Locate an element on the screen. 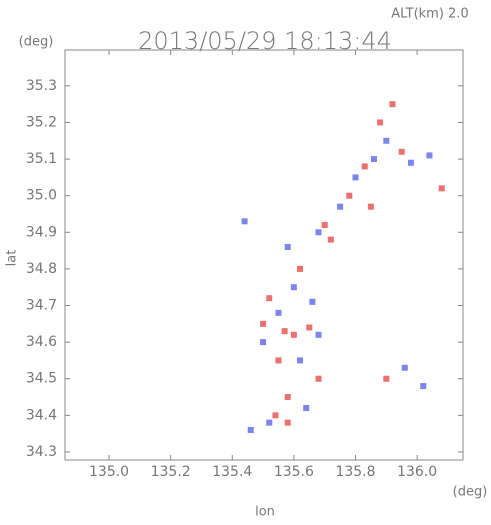 This screenshot has width=491, height=525. x-unit: (deg) is located at coordinates (470, 492).